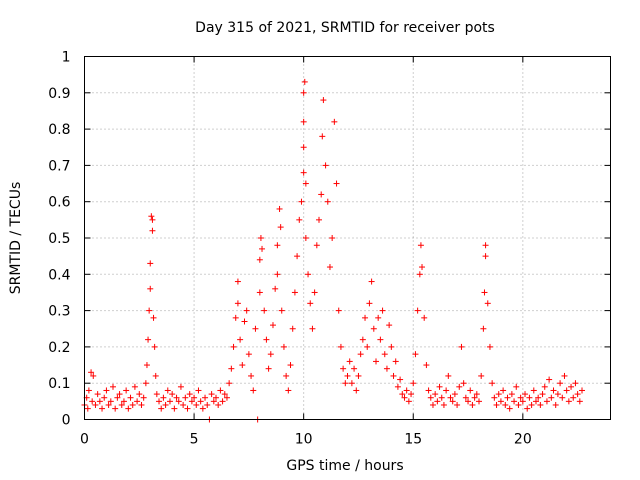  What do you see at coordinates (344, 466) in the screenshot?
I see `x-axis-label: GPS time / hours` at bounding box center [344, 466].